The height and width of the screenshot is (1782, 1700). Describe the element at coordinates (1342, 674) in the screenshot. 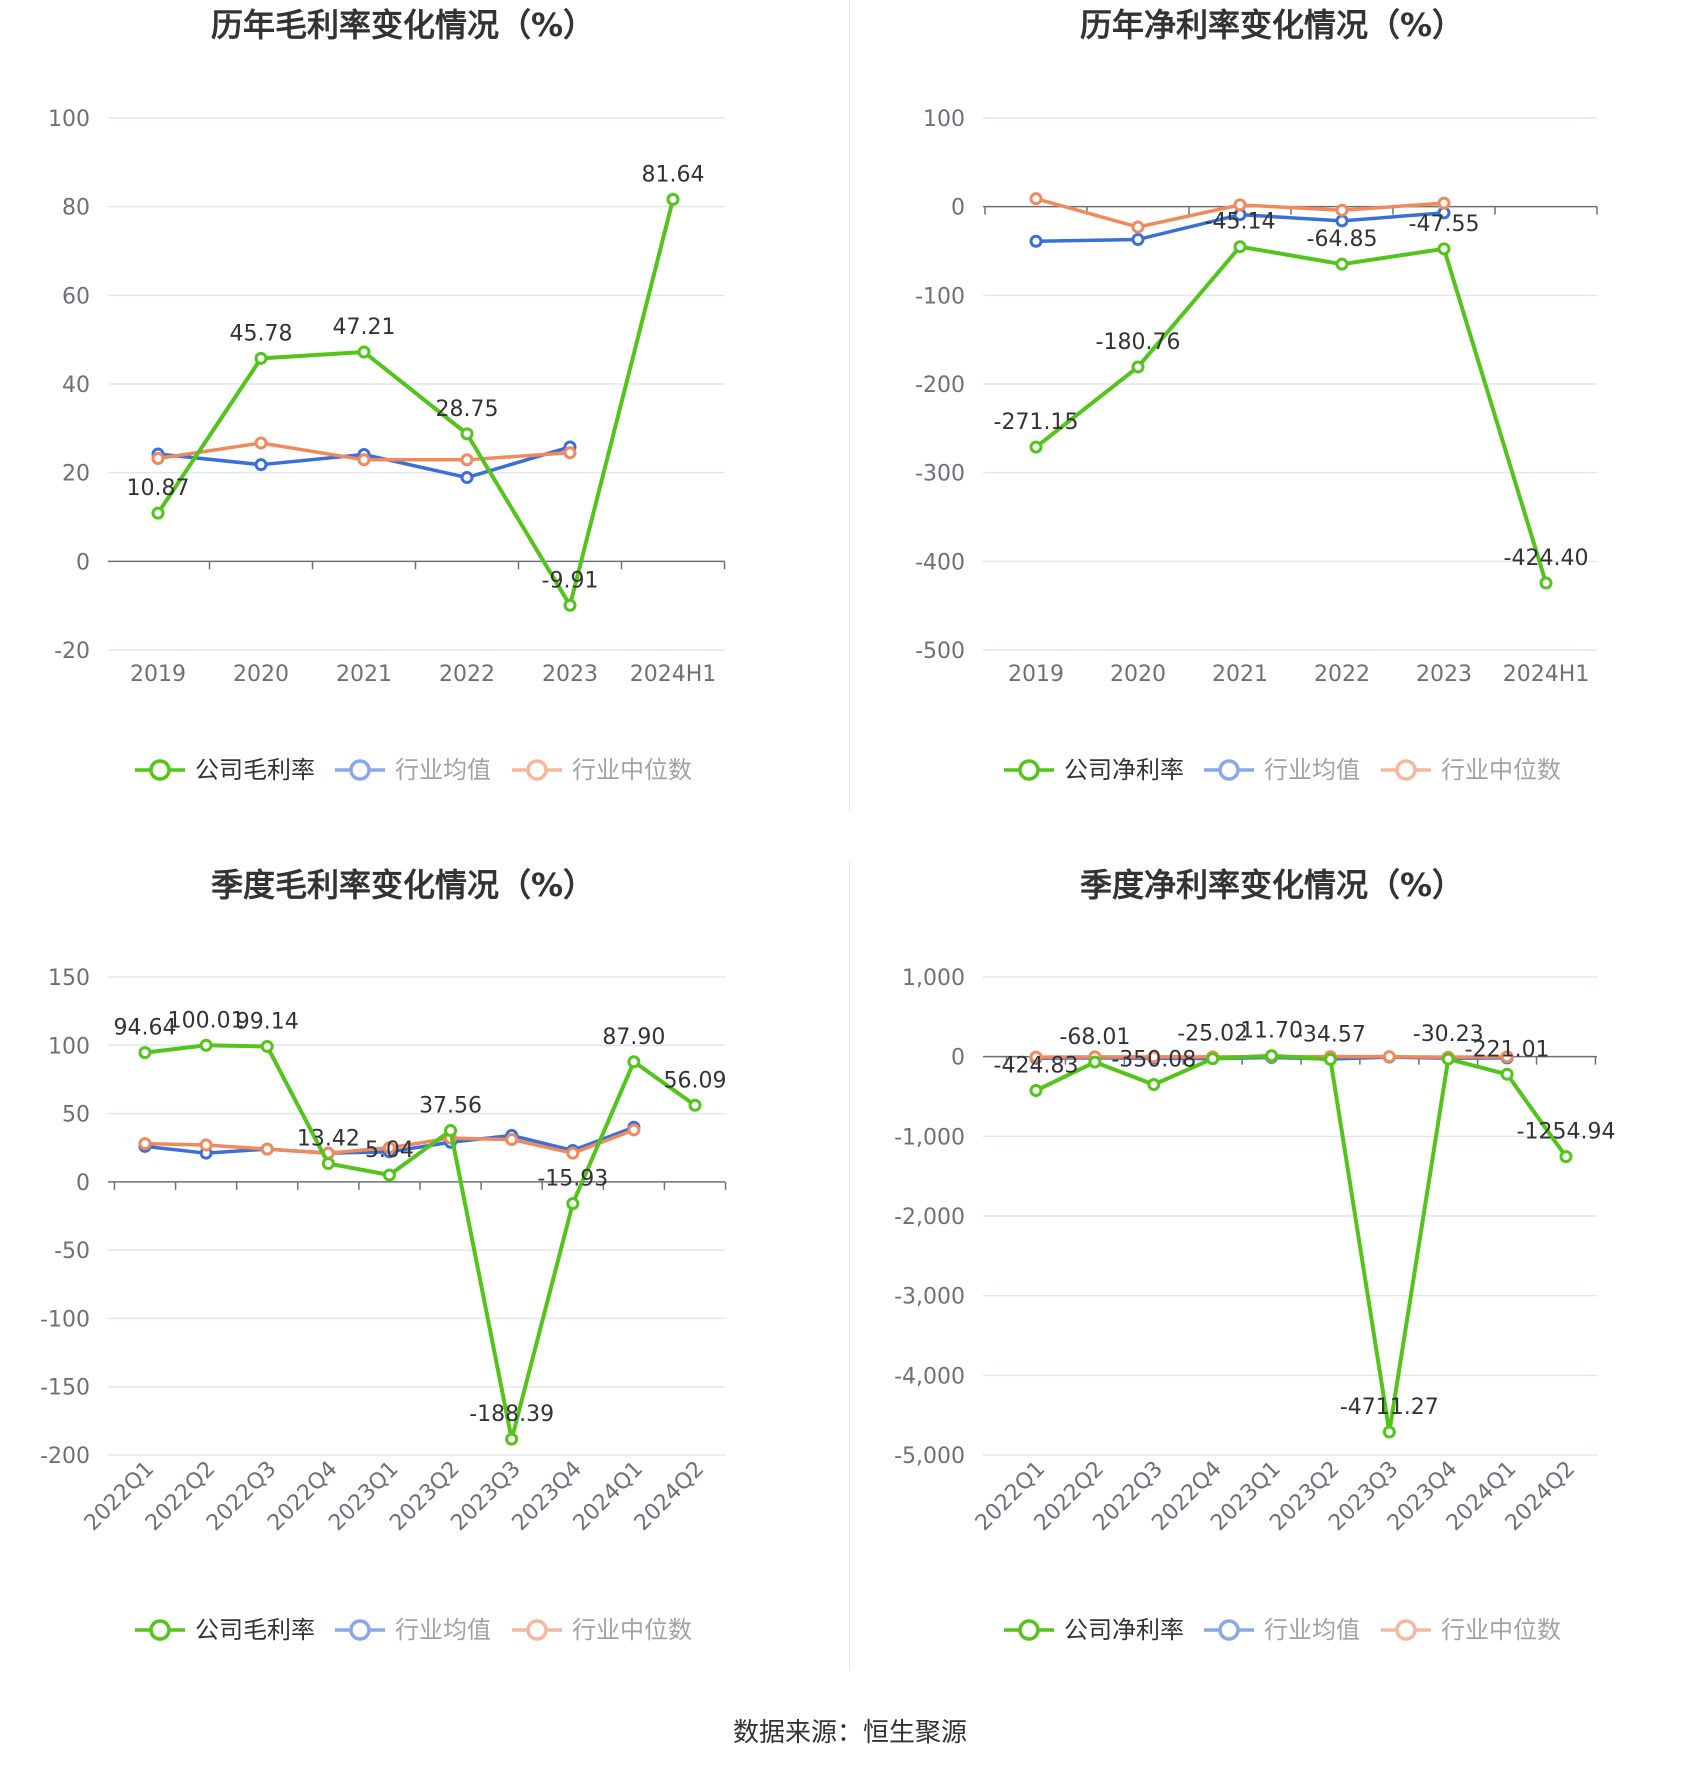

I see `x-tick-label: 2022` at that location.